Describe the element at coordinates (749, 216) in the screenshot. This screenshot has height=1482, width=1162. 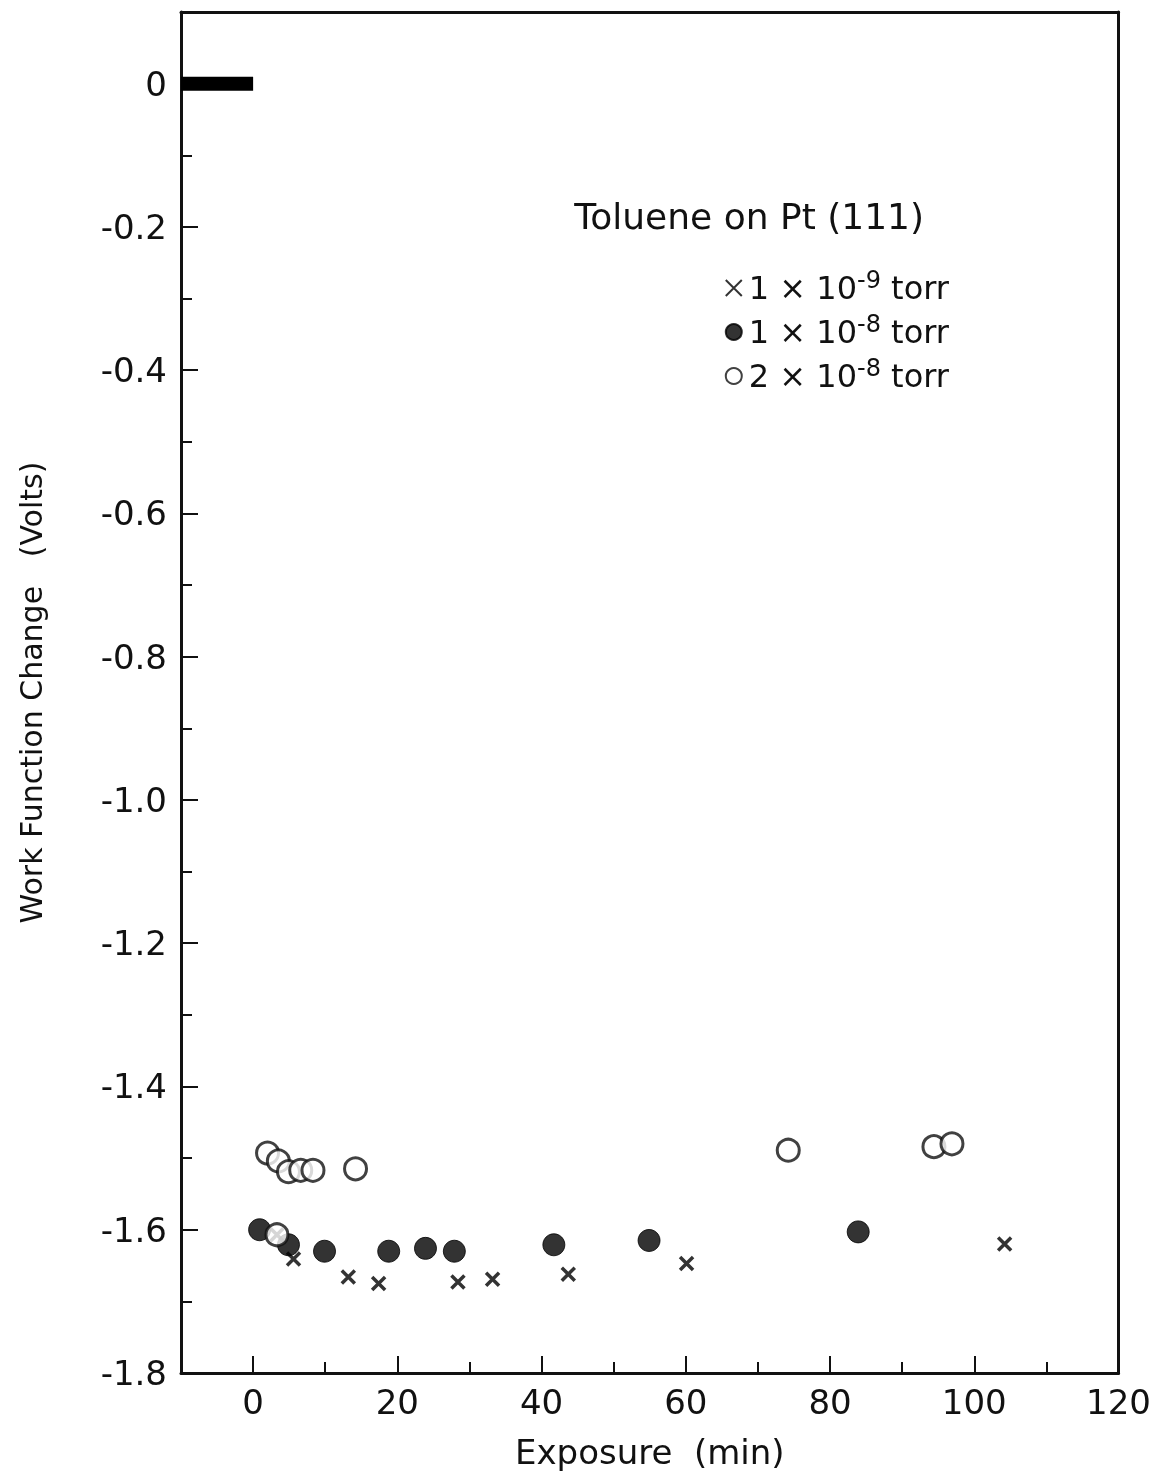
I see `legend-title: Toluene on Pt (111)` at that location.